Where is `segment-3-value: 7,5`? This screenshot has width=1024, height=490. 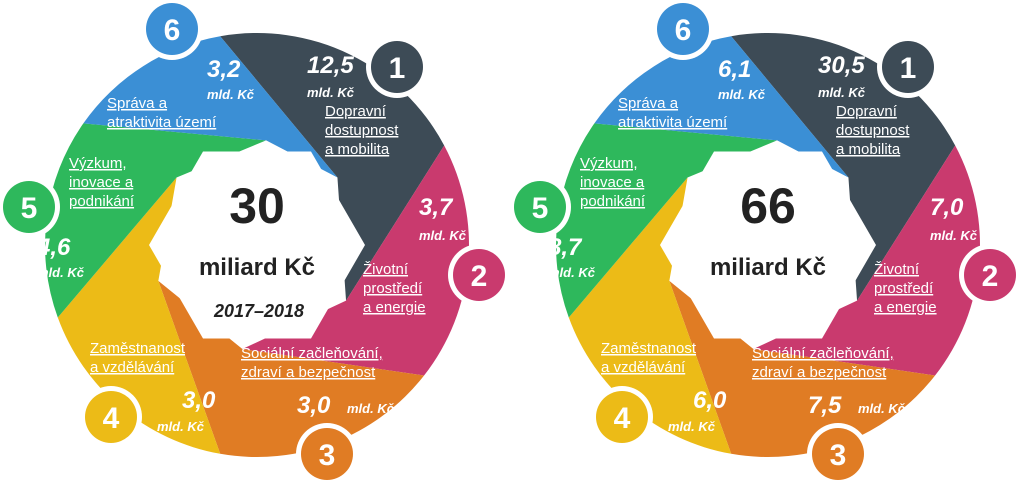
segment-3-value: 7,5 is located at coordinates (825, 405).